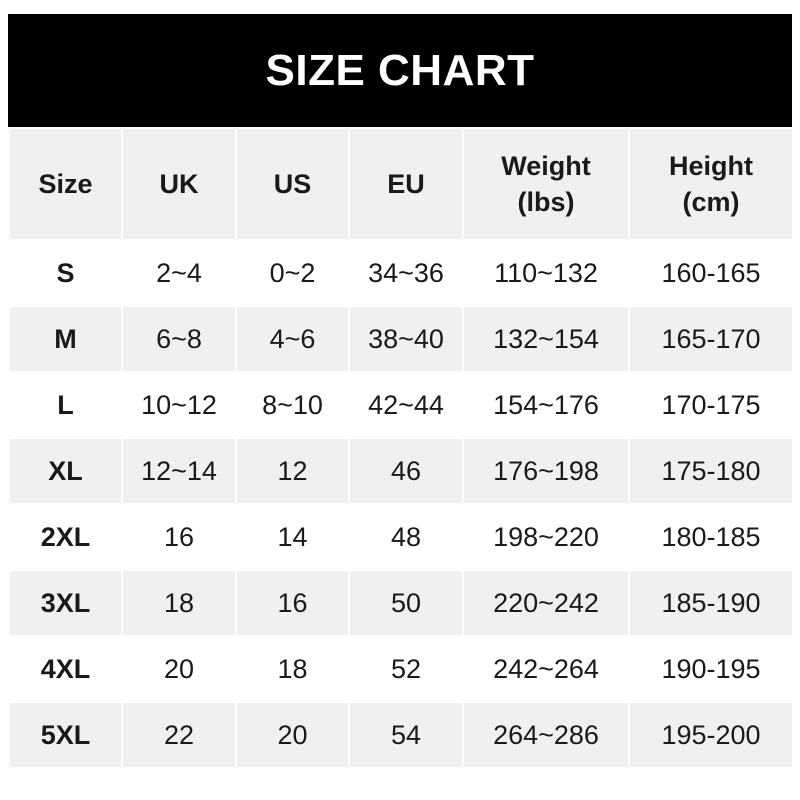 Image resolution: width=800 pixels, height=800 pixels. I want to click on table-cell: 12~14, so click(179, 471).